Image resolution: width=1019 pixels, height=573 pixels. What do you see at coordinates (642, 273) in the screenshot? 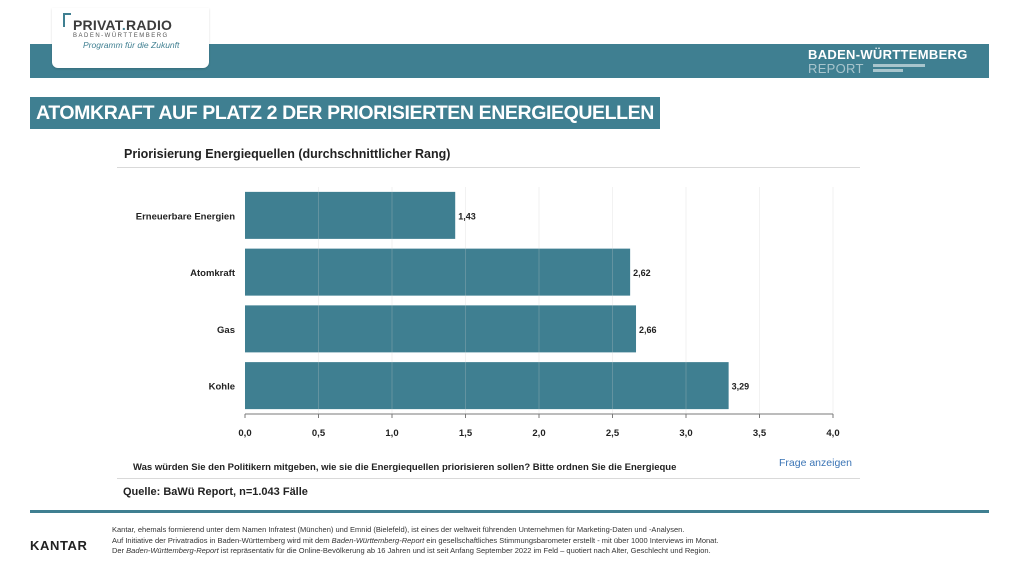
I see `value-label: 2,62` at bounding box center [642, 273].